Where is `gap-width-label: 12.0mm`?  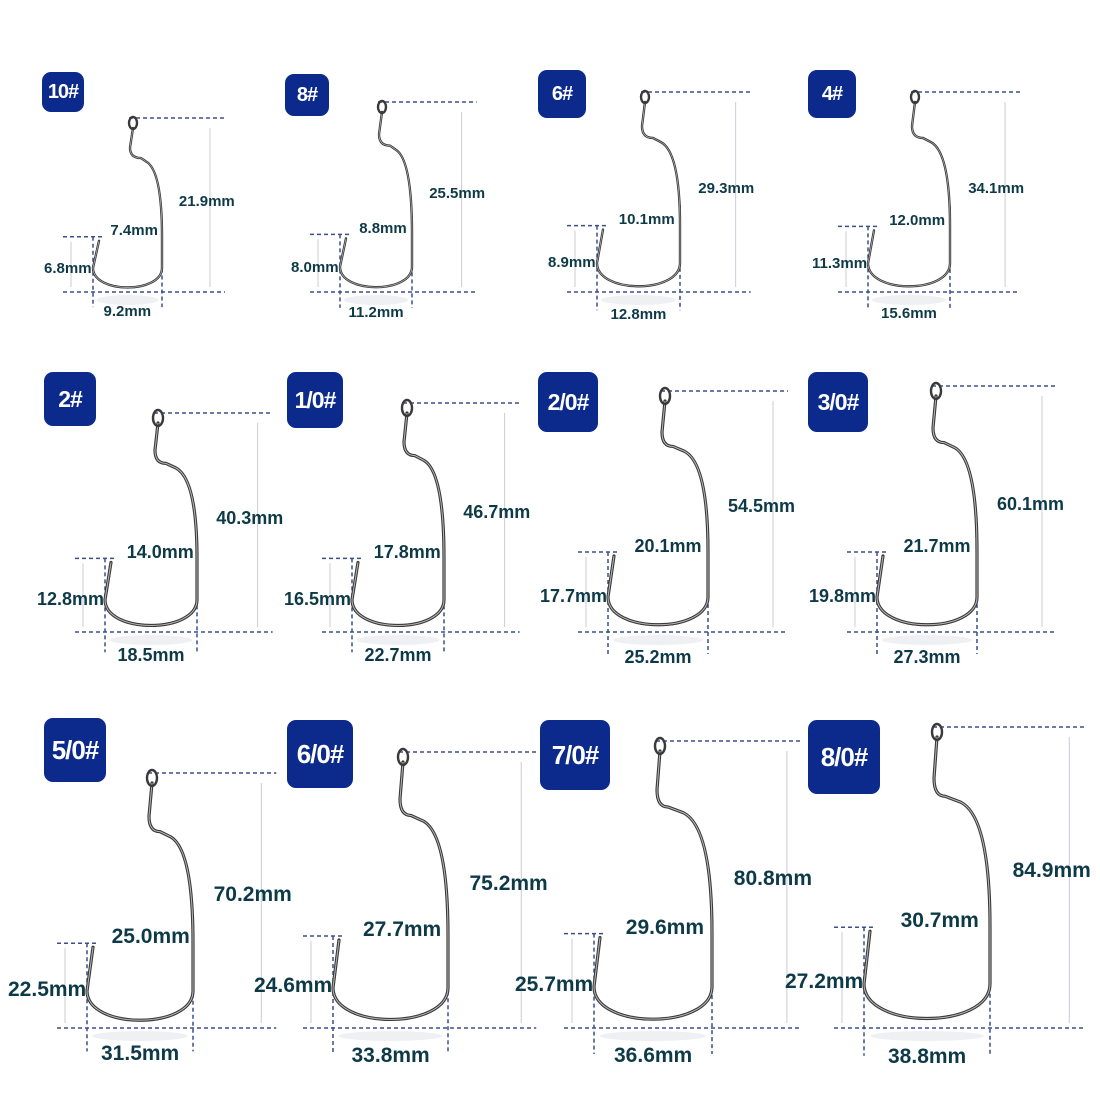 gap-width-label: 12.0mm is located at coordinates (917, 220).